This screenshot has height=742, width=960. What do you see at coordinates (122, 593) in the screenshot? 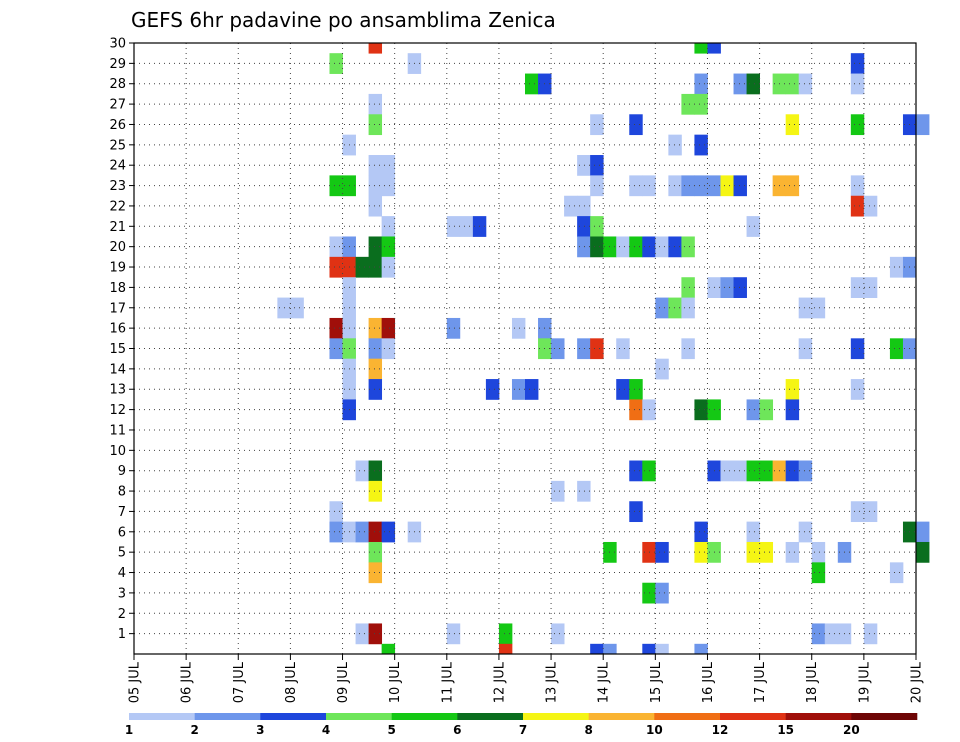
I see `y-tick-label: 3` at bounding box center [122, 593].